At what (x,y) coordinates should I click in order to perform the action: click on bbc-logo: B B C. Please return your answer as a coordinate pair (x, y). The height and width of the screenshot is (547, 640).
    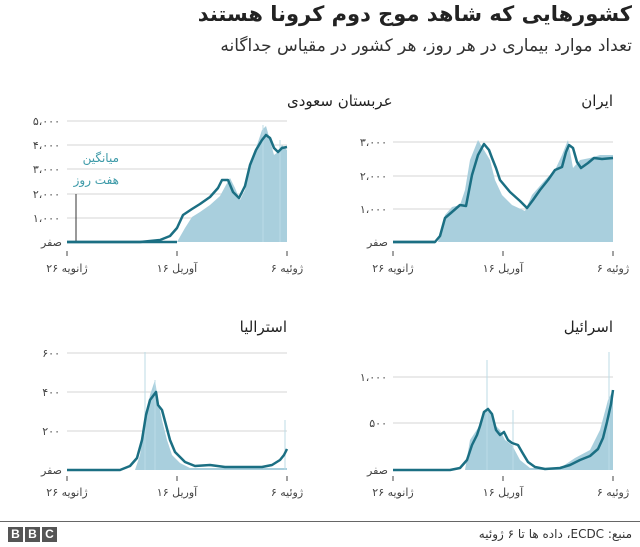
    Looking at the image, I should click on (32, 534).